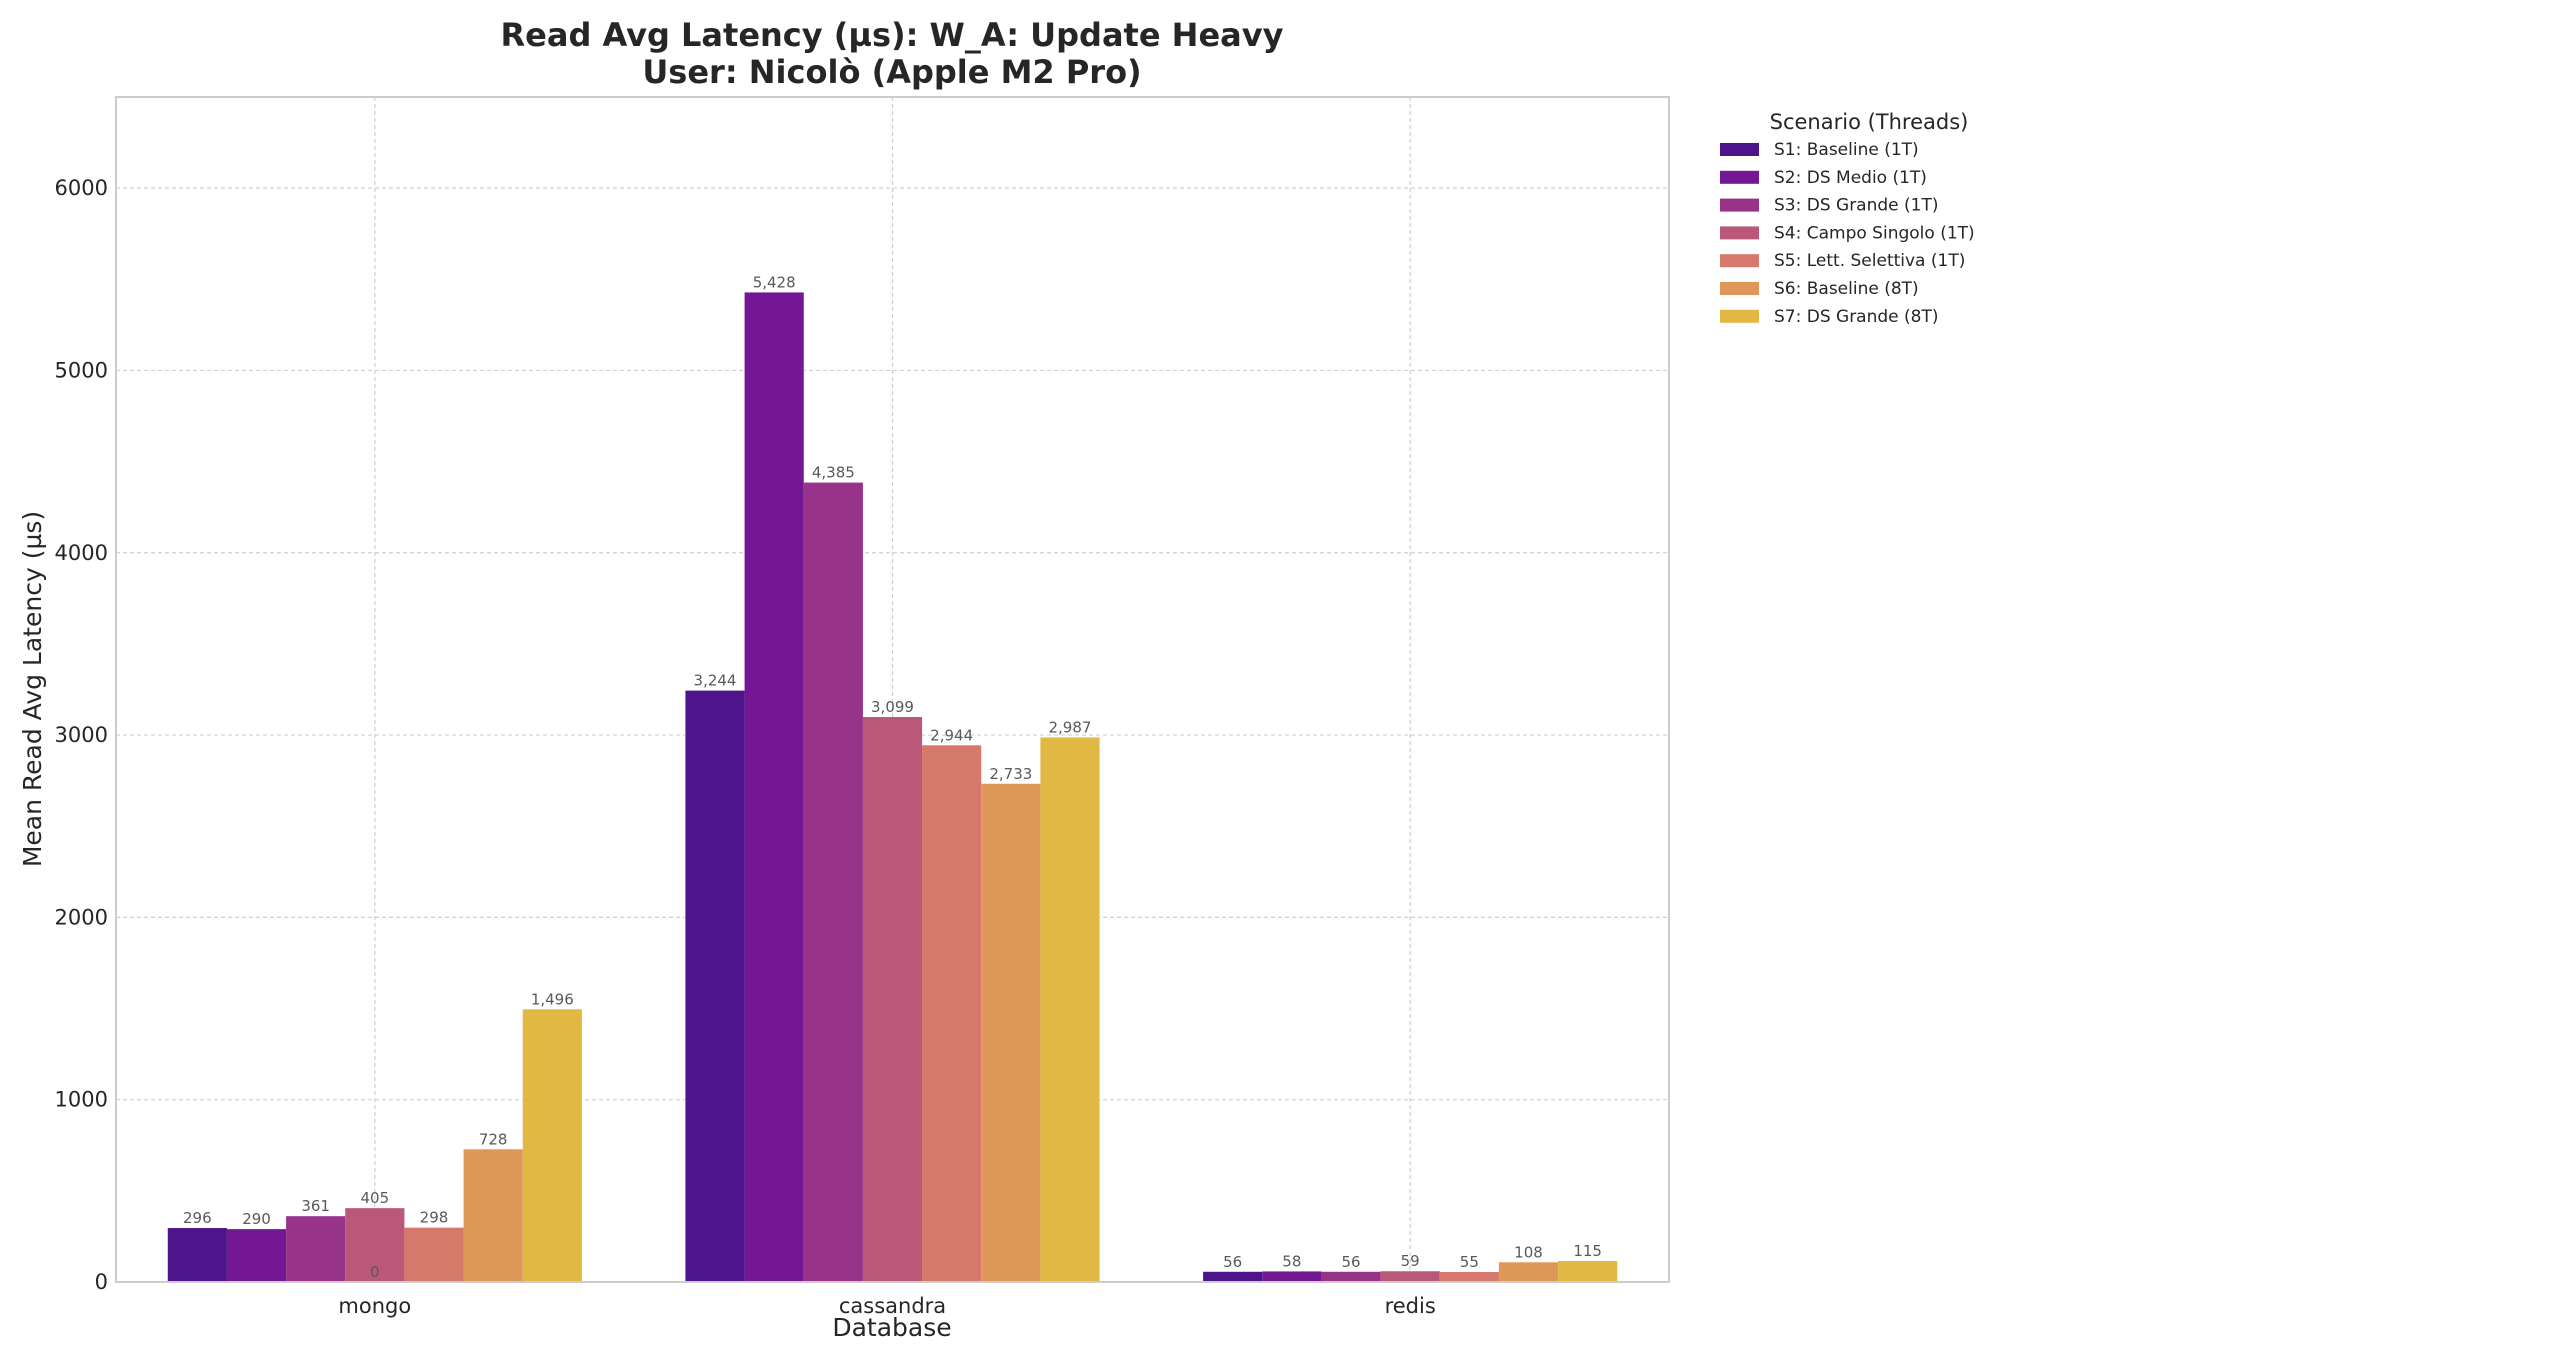 The width and height of the screenshot is (2550, 1354). Describe the element at coordinates (1469, 1276) in the screenshot. I see `bar-redis-s5` at that location.